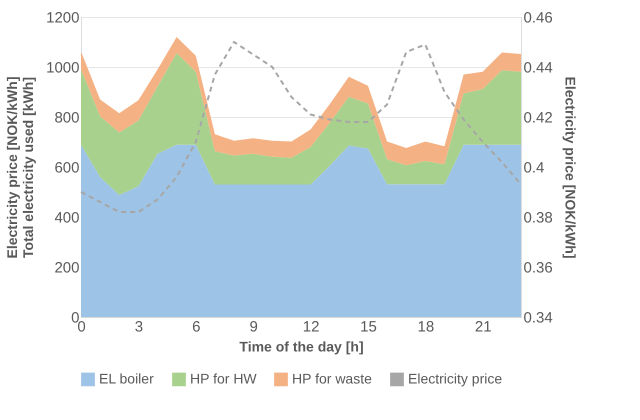 This screenshot has height=420, width=640. I want to click on y2-tick-label: 0.46, so click(538, 18).